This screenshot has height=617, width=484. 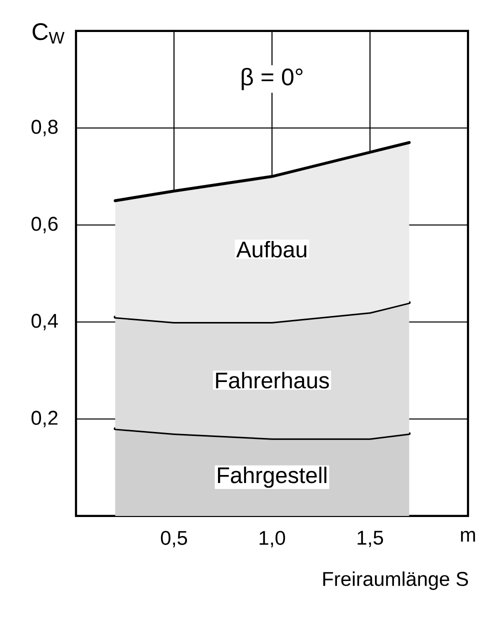 What do you see at coordinates (395, 580) in the screenshot?
I see `x-axis-title: Freiraumlänge S` at bounding box center [395, 580].